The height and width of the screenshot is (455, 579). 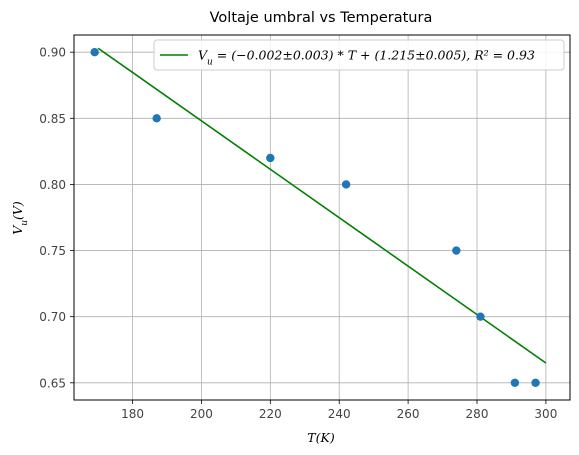 I want to click on x-tick-label: 260, so click(x=408, y=414).